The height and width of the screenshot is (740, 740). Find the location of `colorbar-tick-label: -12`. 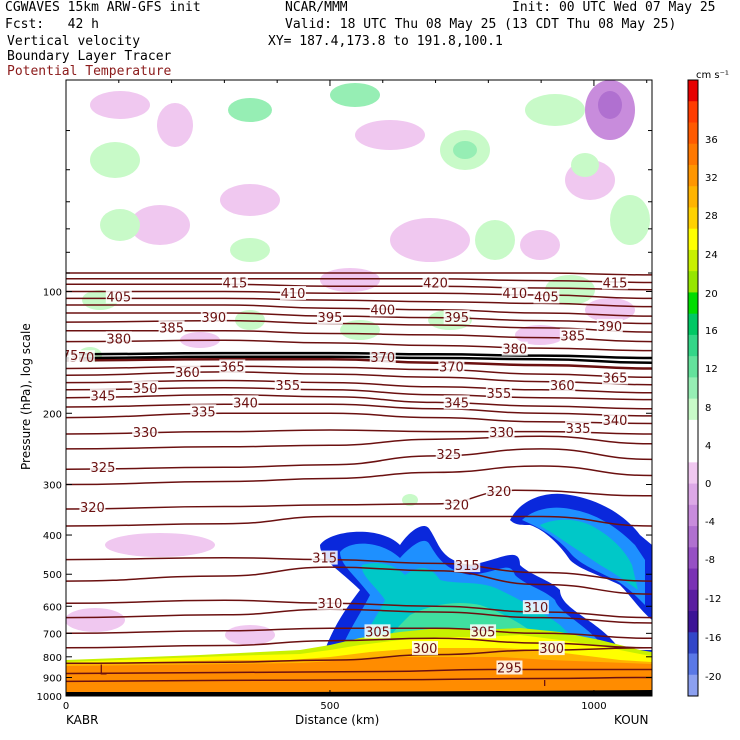

colorbar-tick-label: -12 is located at coordinates (713, 599).